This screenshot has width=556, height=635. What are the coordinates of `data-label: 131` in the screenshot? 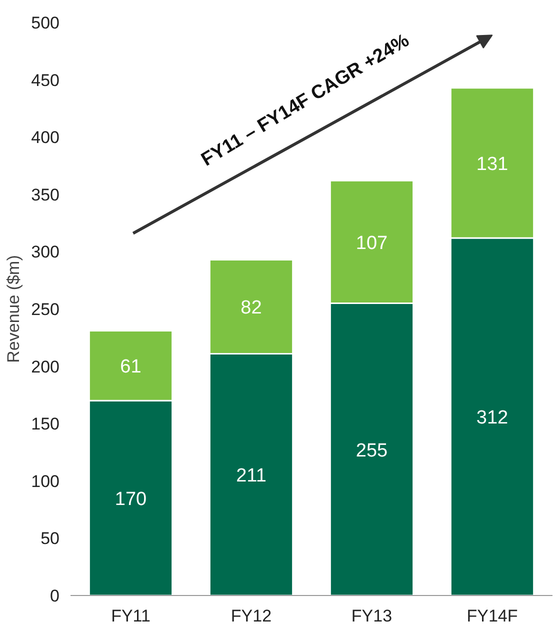 It's located at (492, 164).